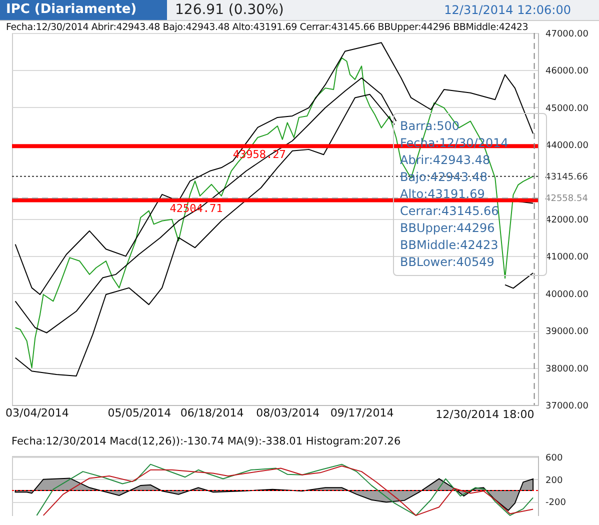 Image resolution: width=599 pixels, height=525 pixels. What do you see at coordinates (288, 413) in the screenshot?
I see `x-tick-label: 08/03/2014` at bounding box center [288, 413].